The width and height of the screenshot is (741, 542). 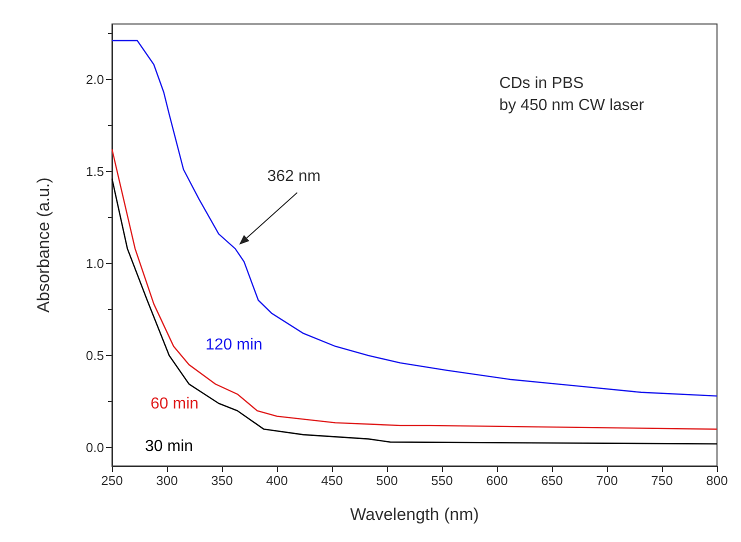 What do you see at coordinates (43, 245) in the screenshot?
I see `y-axis-title: Absorbance (a.u.)` at bounding box center [43, 245].